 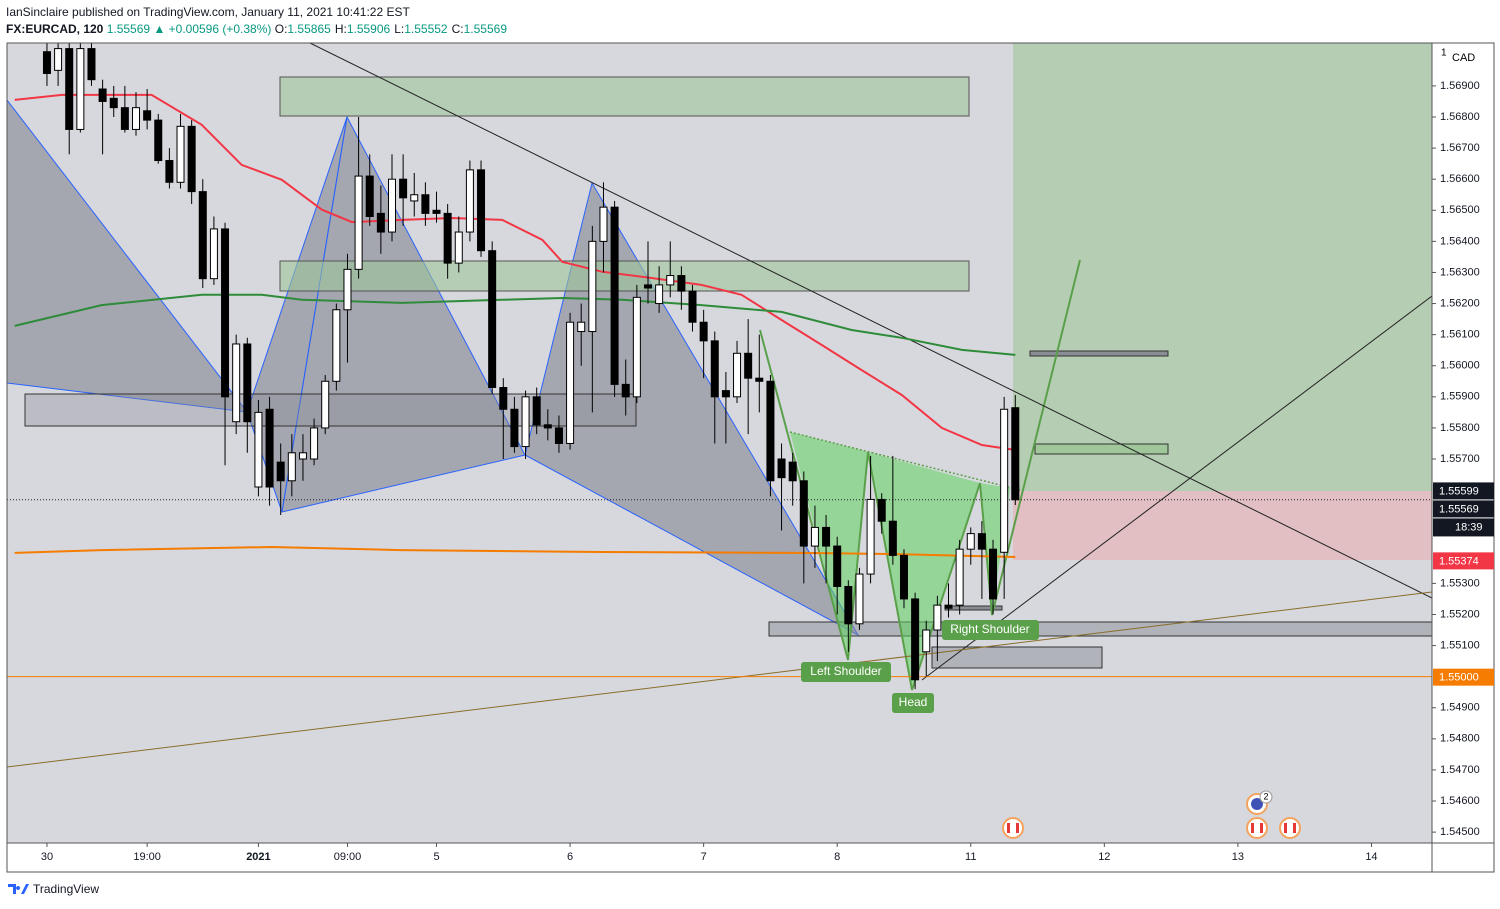 I want to click on y-tick-label: 1.56500, so click(x=1460, y=210).